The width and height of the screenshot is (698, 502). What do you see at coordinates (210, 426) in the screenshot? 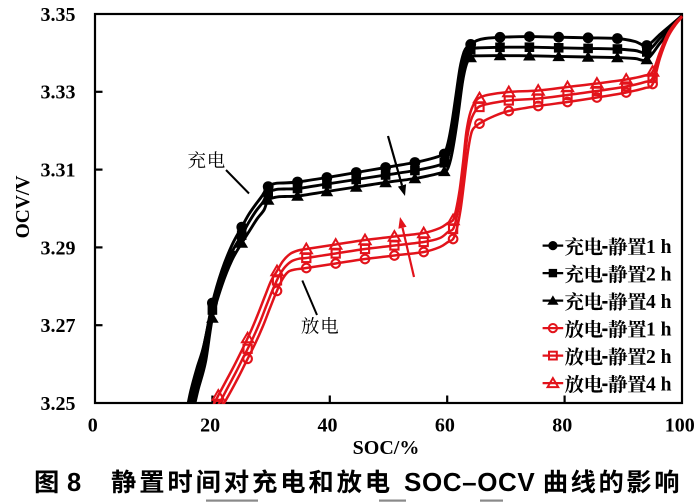
I see `svg-text: 20` at bounding box center [210, 426].